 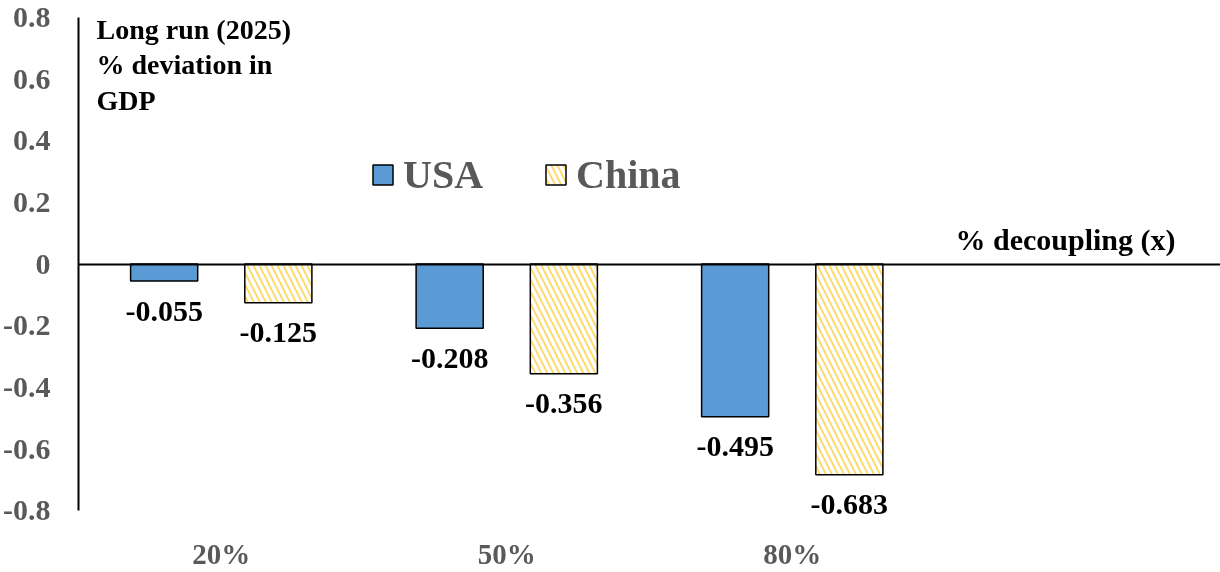 I want to click on data-label: -0.055, so click(x=164, y=310).